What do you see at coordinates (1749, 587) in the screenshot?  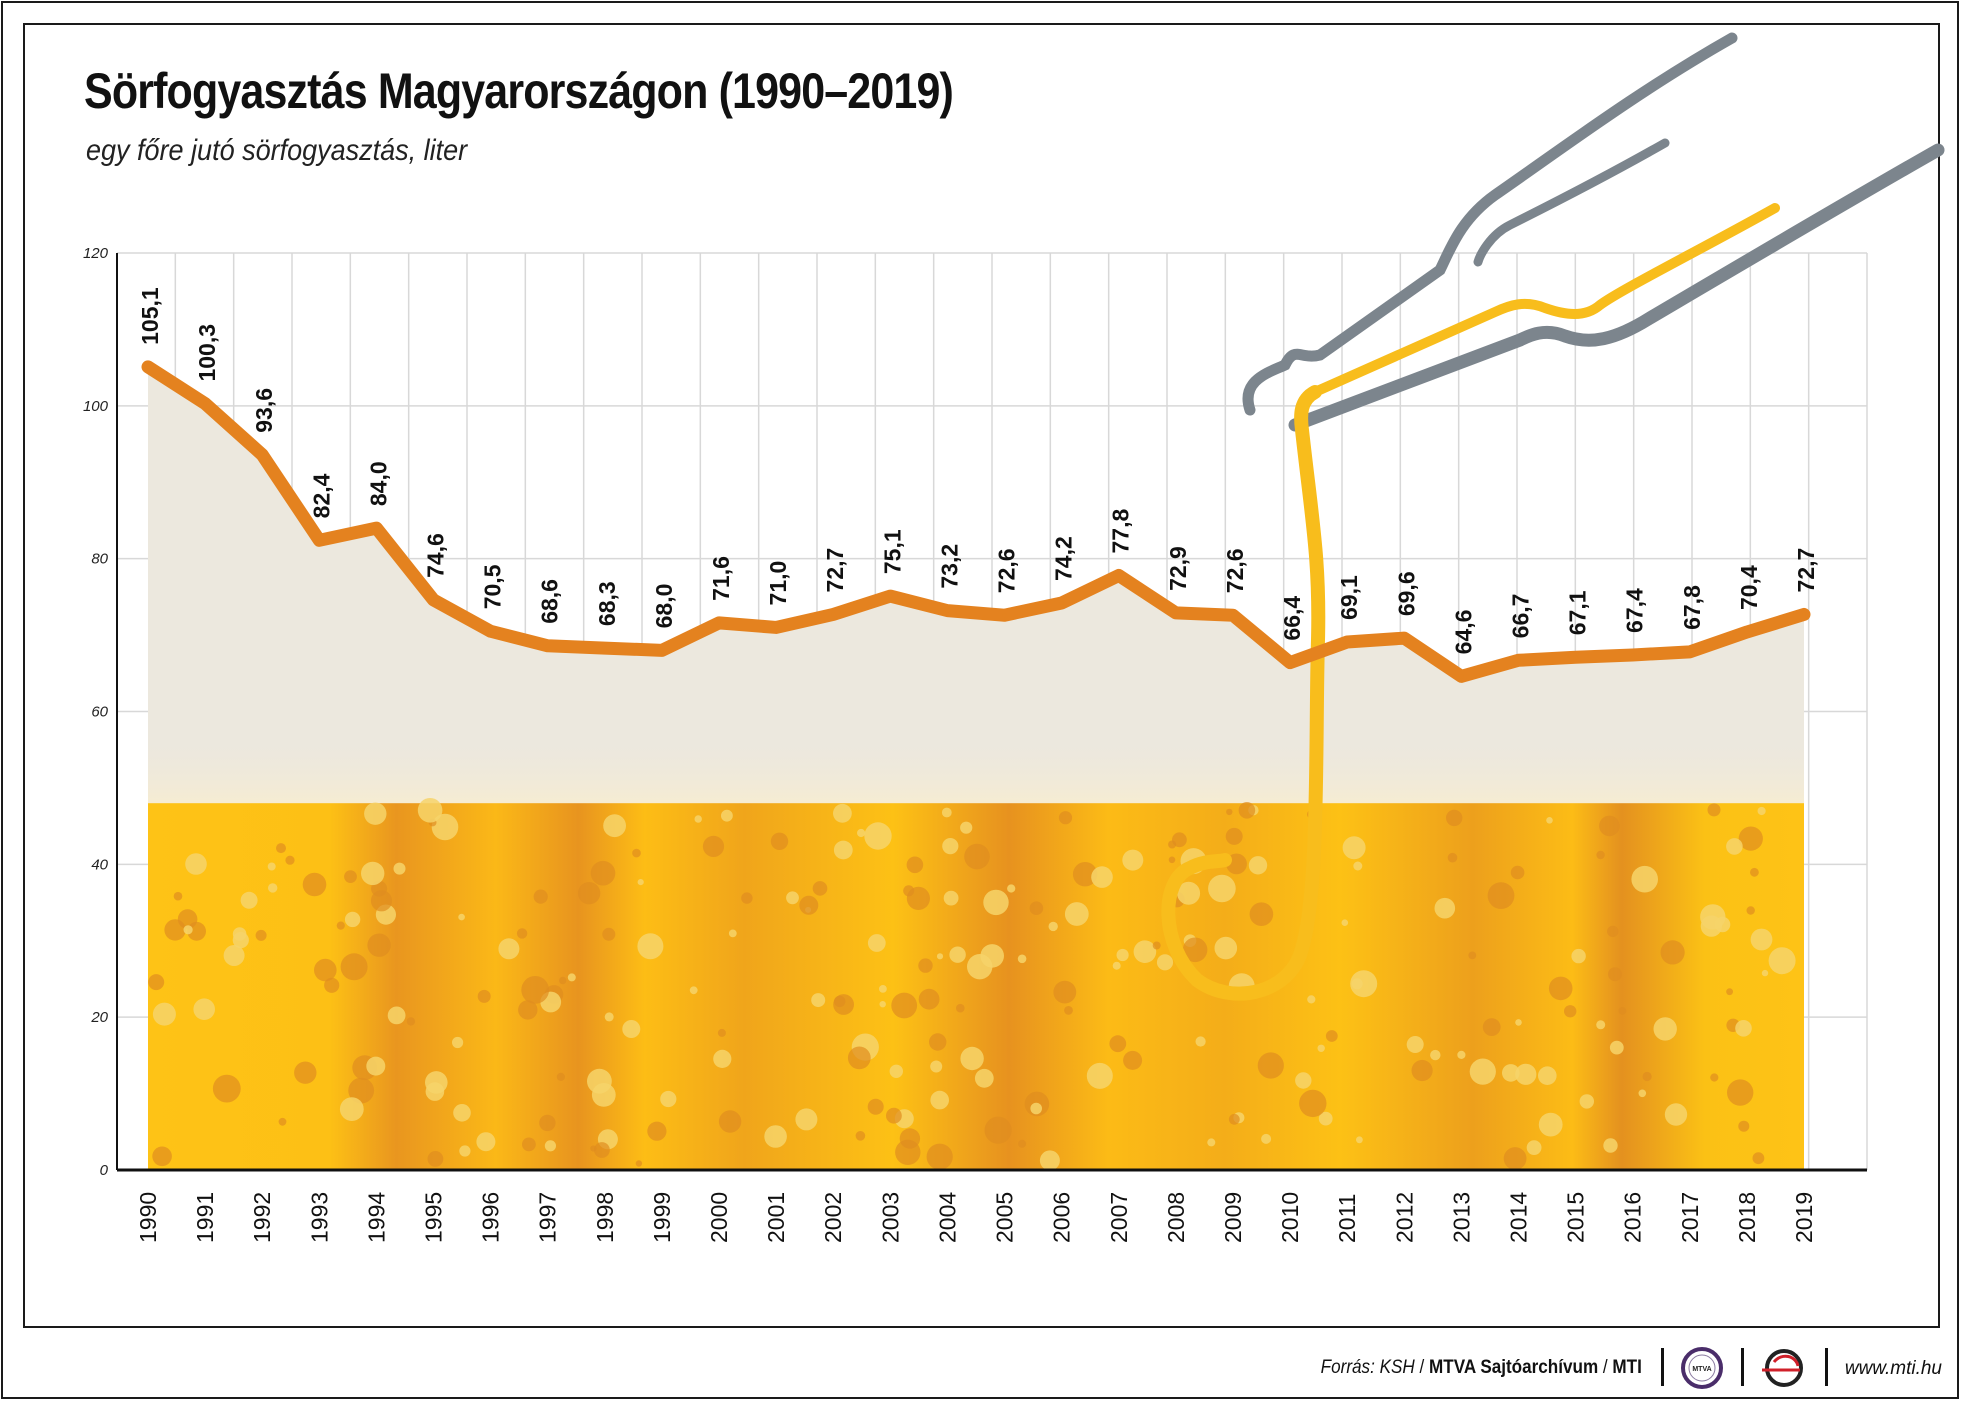 I see `data-label-2018: 70,4` at bounding box center [1749, 587].